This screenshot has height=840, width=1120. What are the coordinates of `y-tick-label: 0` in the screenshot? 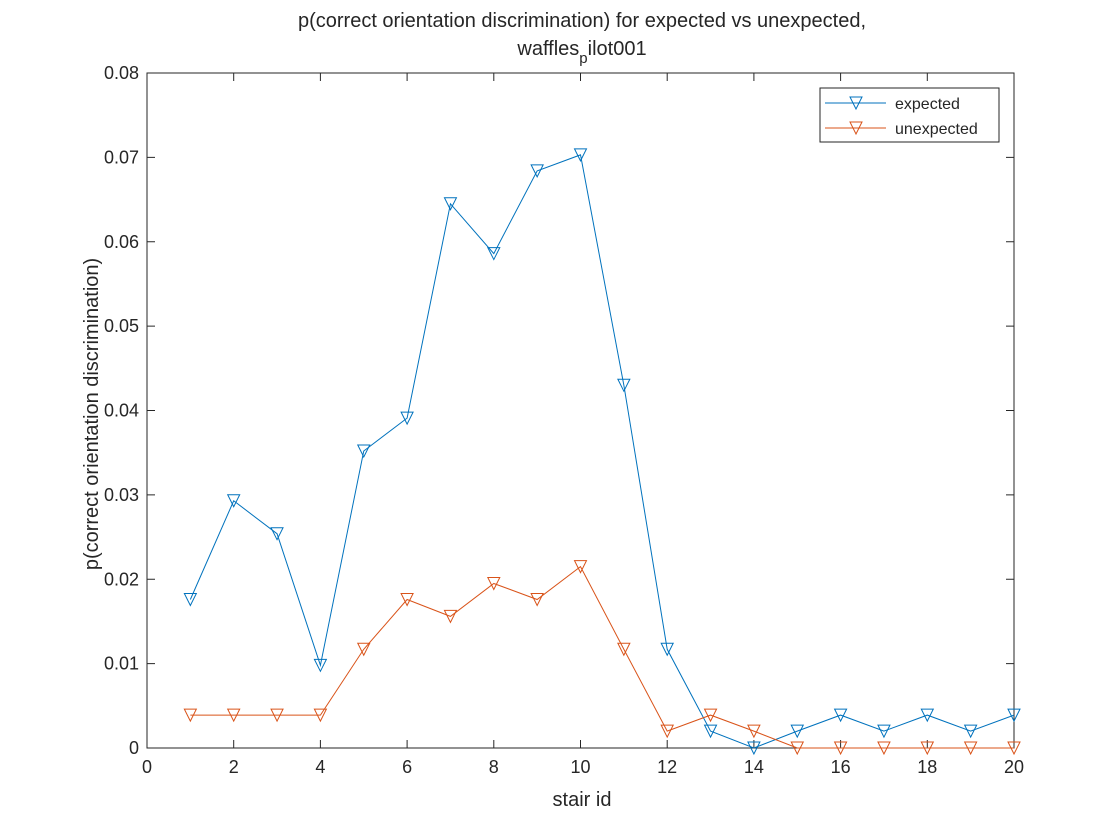 It's located at (134, 748).